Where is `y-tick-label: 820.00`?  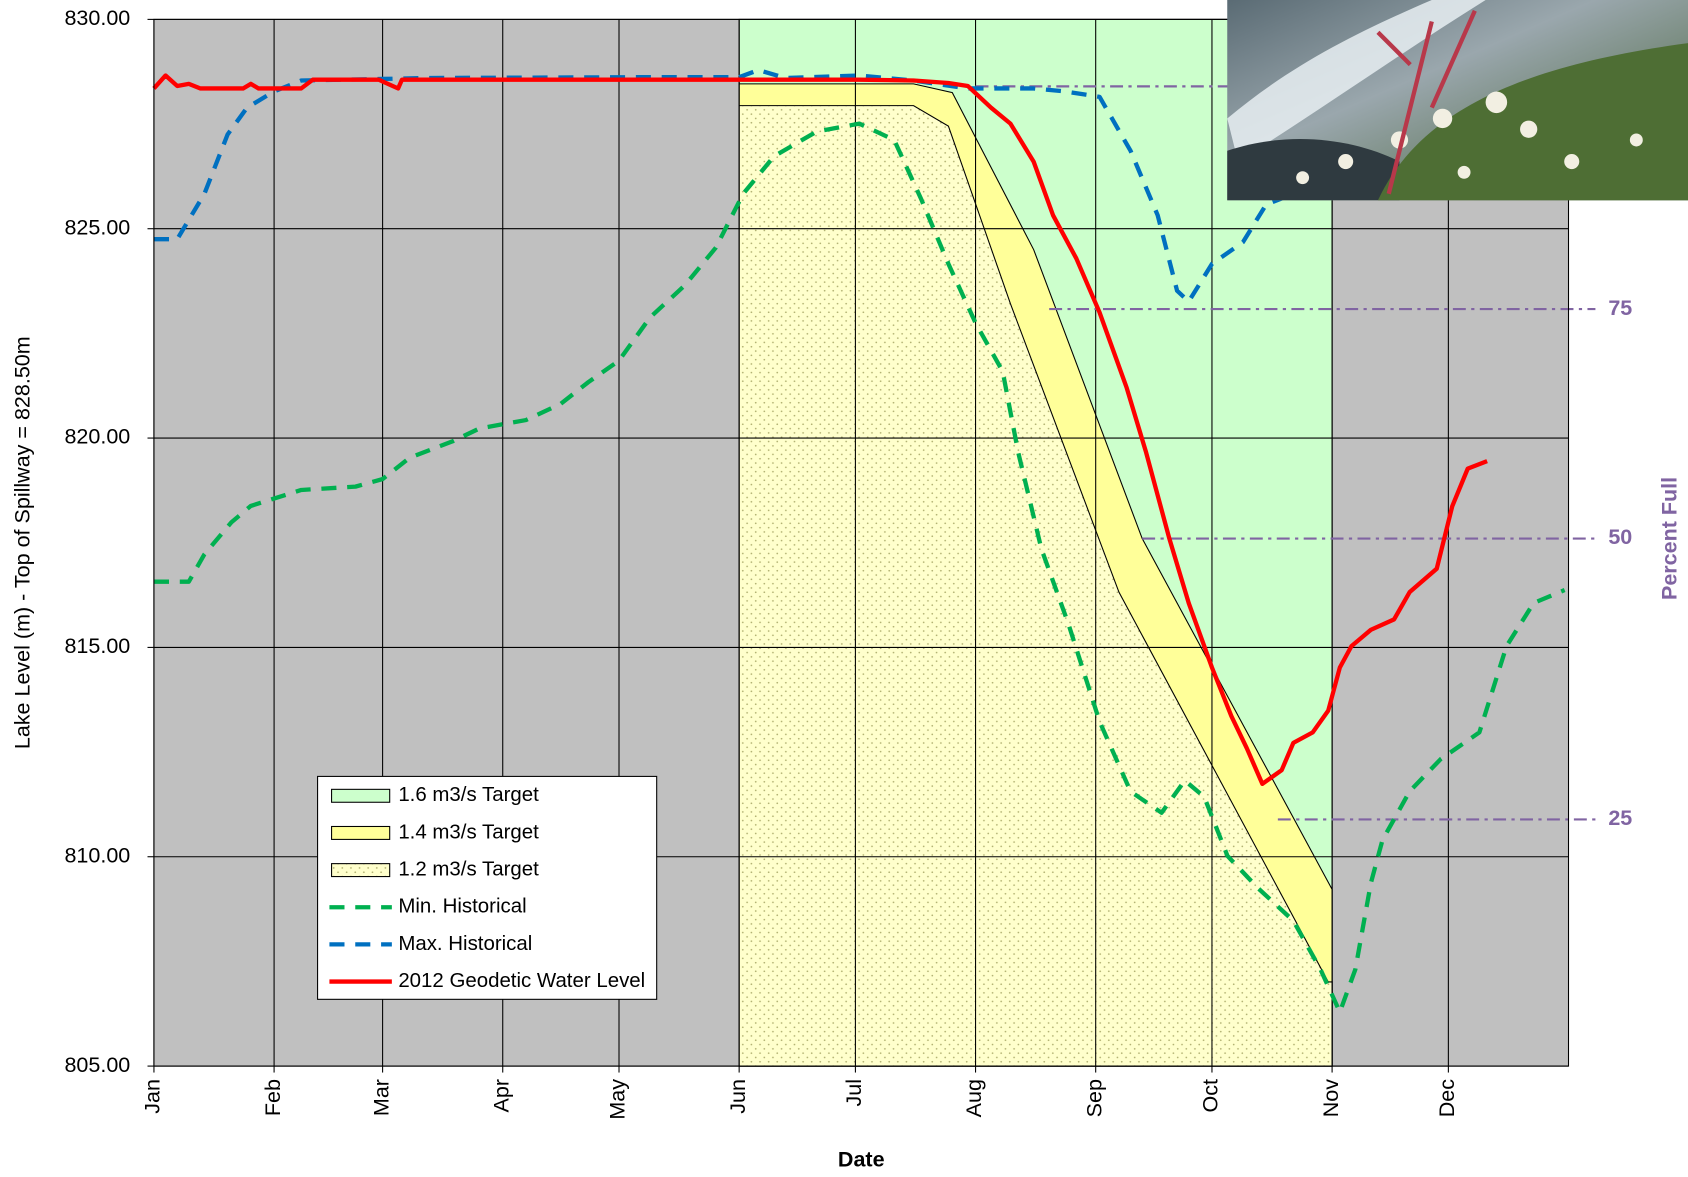
y-tick-label: 820.00 is located at coordinates (97, 437).